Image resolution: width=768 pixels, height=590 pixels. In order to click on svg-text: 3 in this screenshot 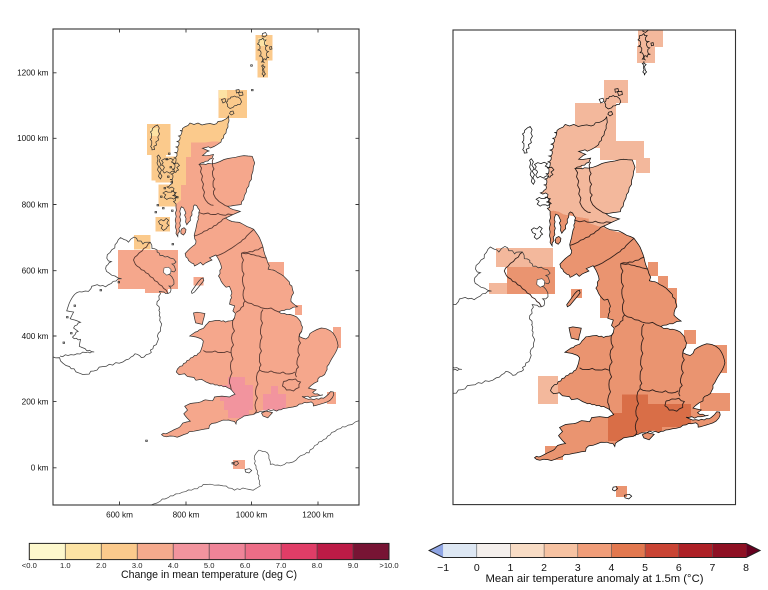, I will do `click(578, 568)`.